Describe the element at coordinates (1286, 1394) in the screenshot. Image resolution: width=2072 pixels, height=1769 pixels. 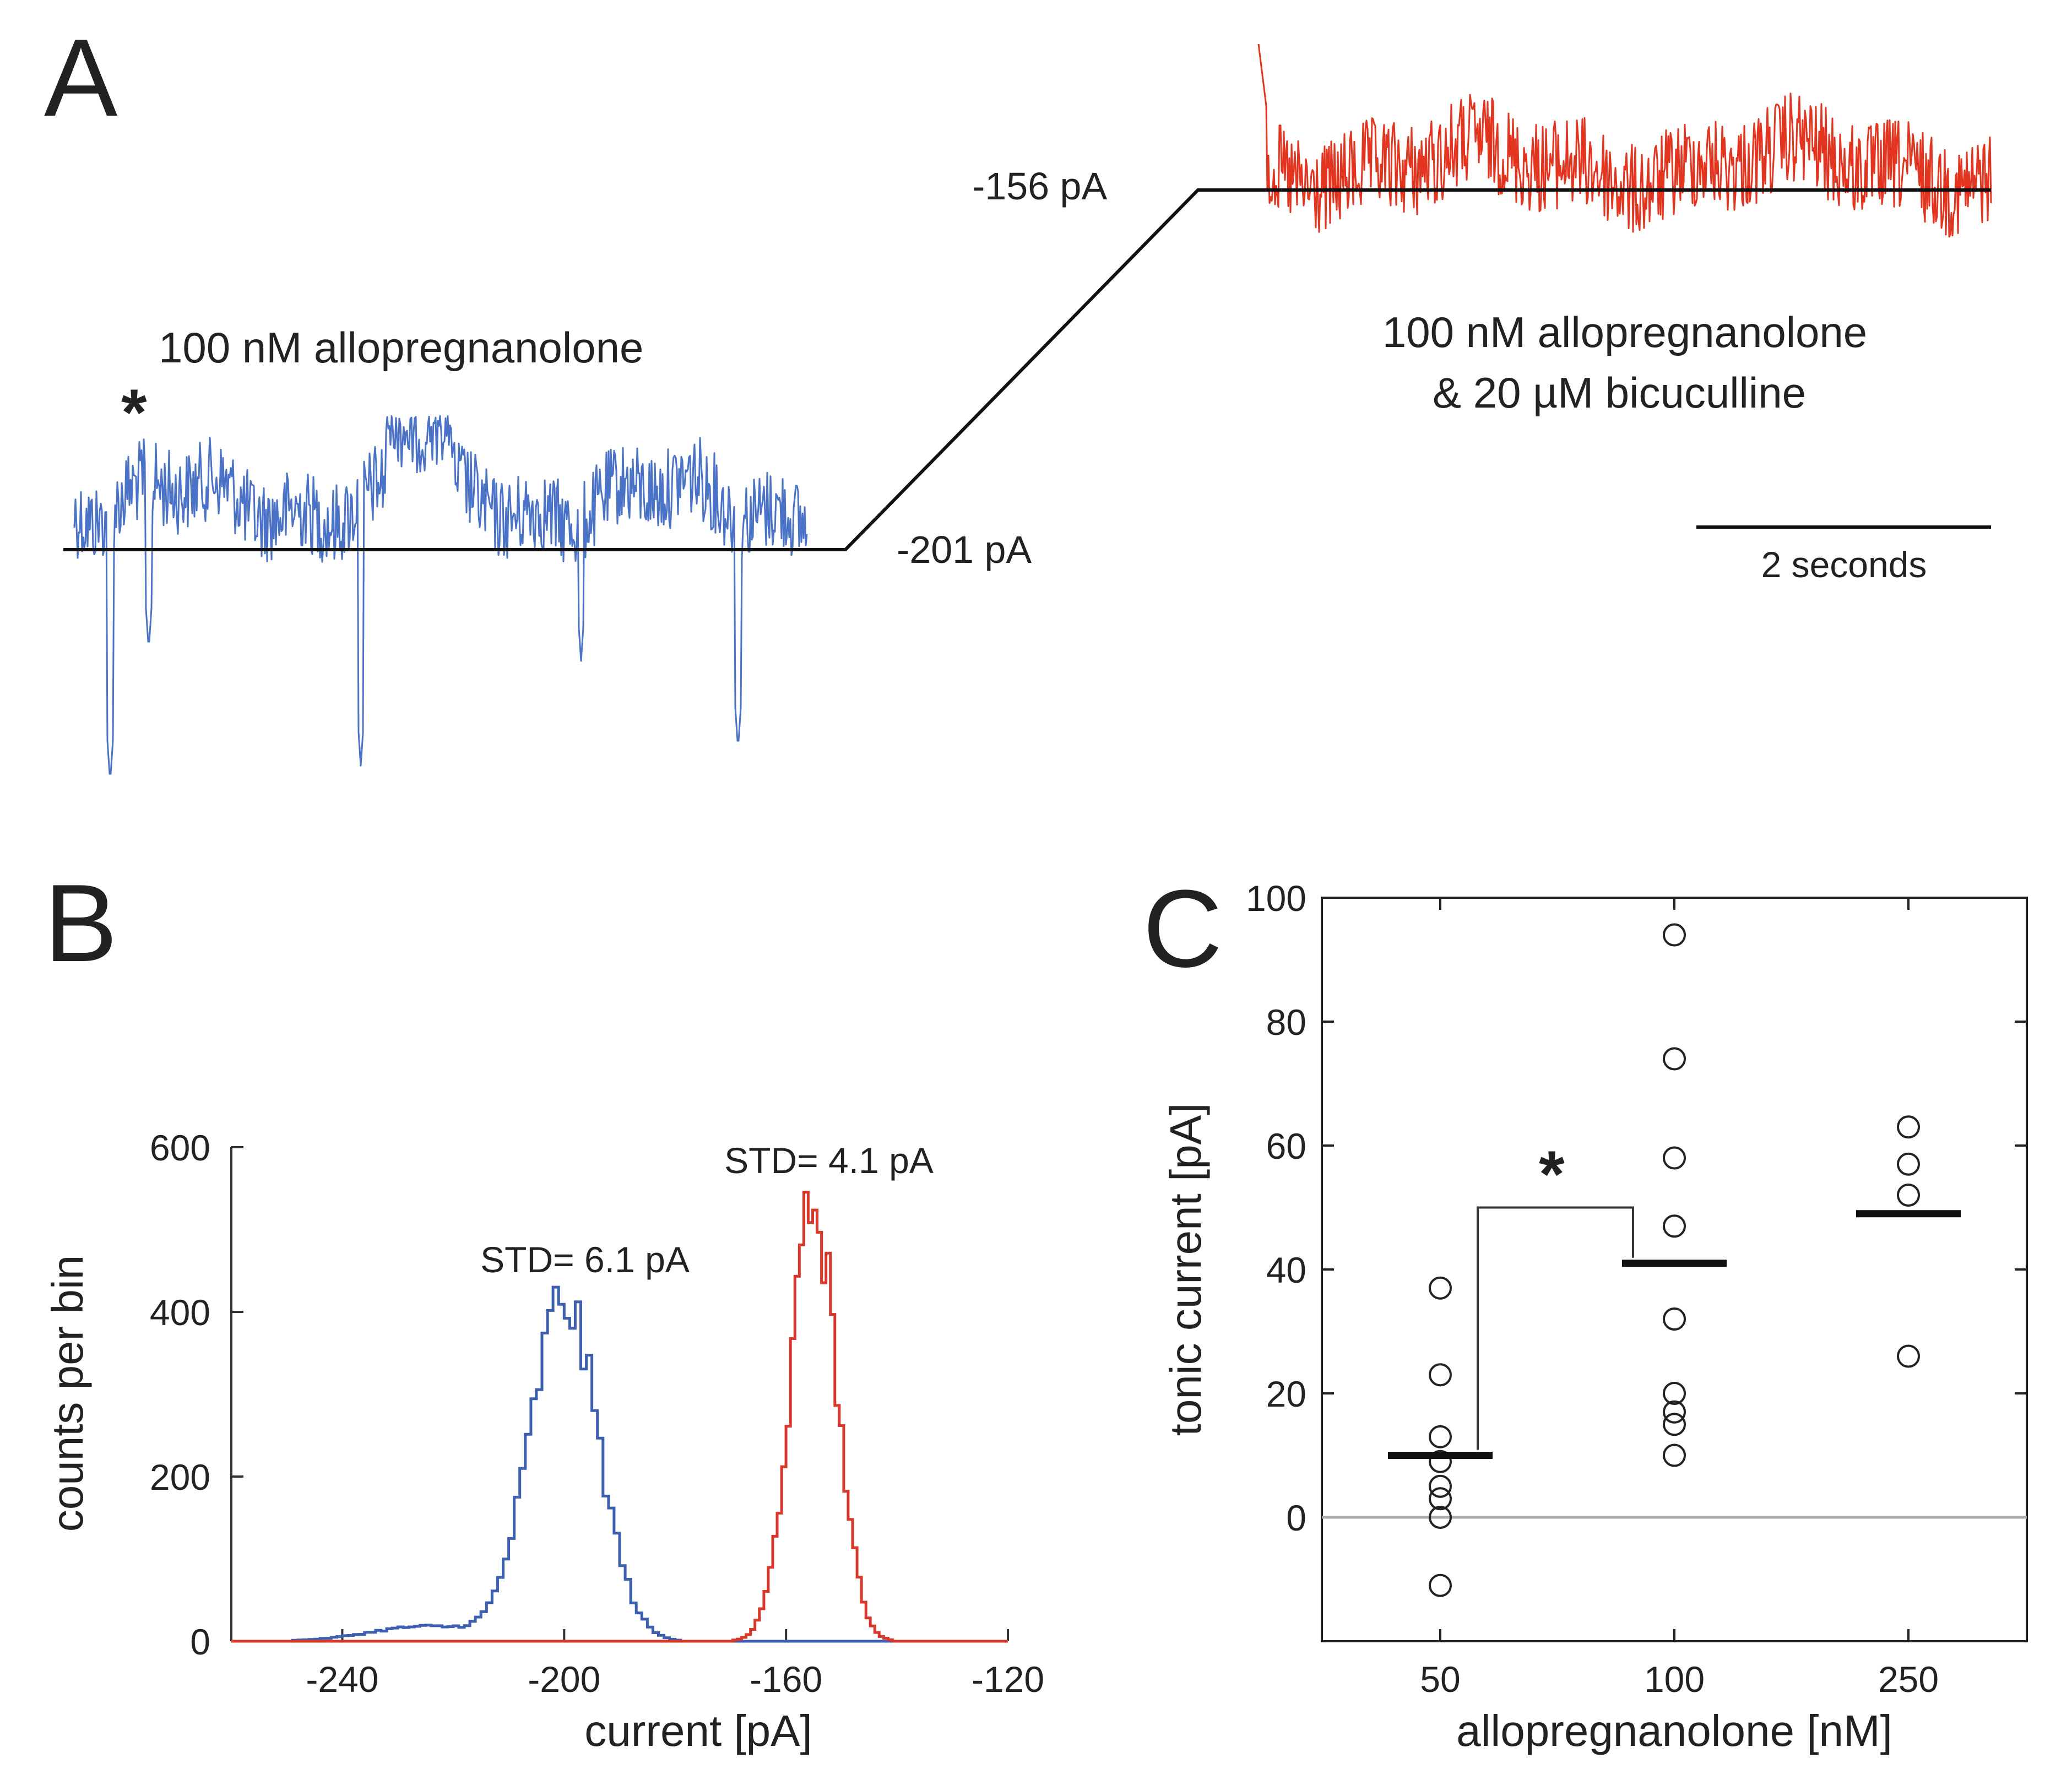
I see `c-y-tick-label: 20` at that location.